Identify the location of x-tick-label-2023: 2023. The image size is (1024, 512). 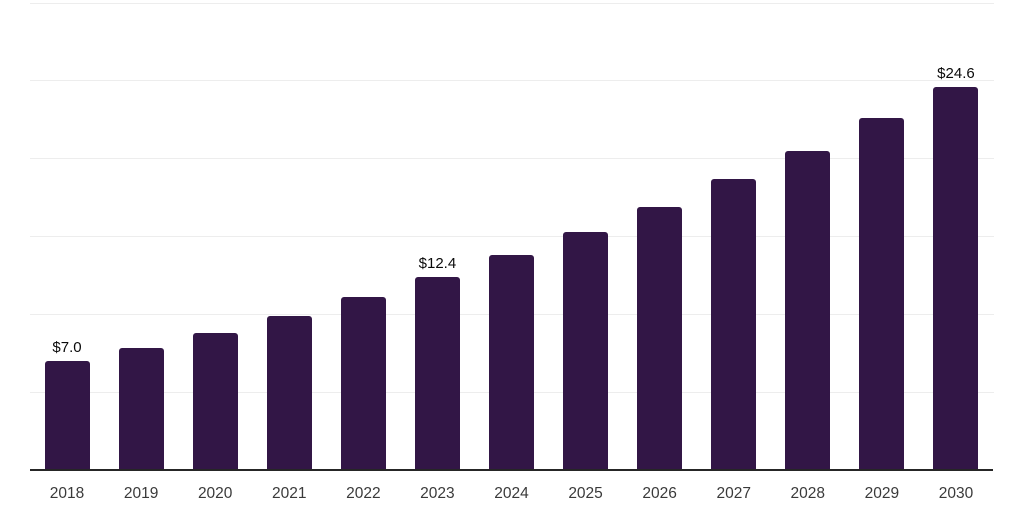
(437, 493).